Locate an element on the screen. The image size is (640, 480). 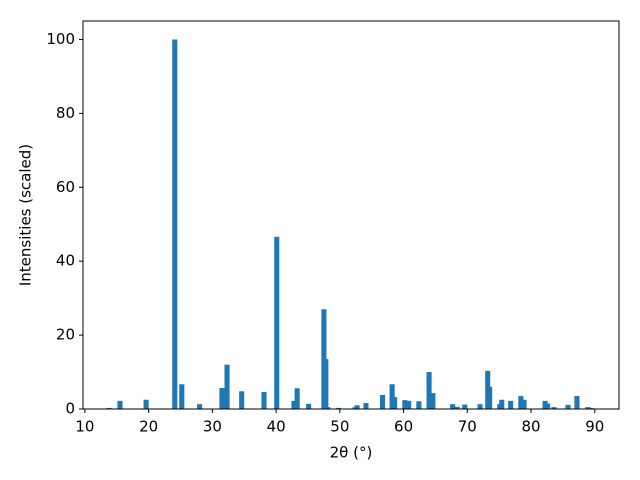
x-tick-label: 50 is located at coordinates (339, 427).